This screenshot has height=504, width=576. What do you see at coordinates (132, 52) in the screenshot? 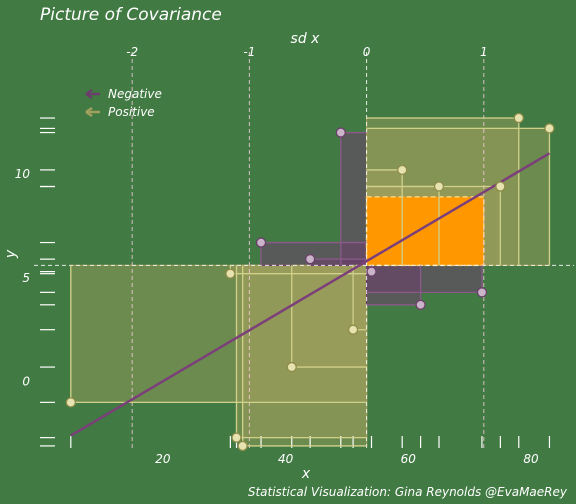
I see `top-tick-label-0: -2` at bounding box center [132, 52].